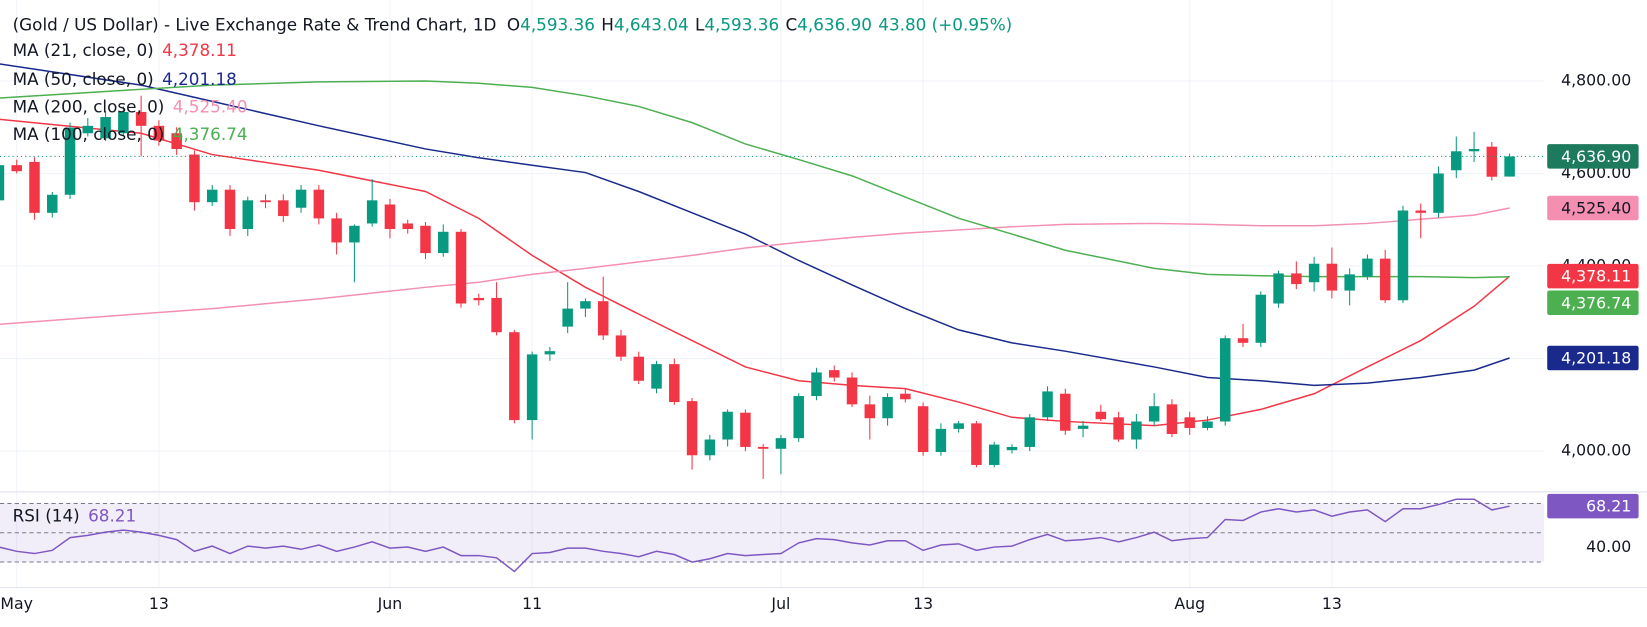 The image size is (1647, 627). What do you see at coordinates (557, 24) in the screenshot?
I see `ohlc-value: 4,593.36` at bounding box center [557, 24].